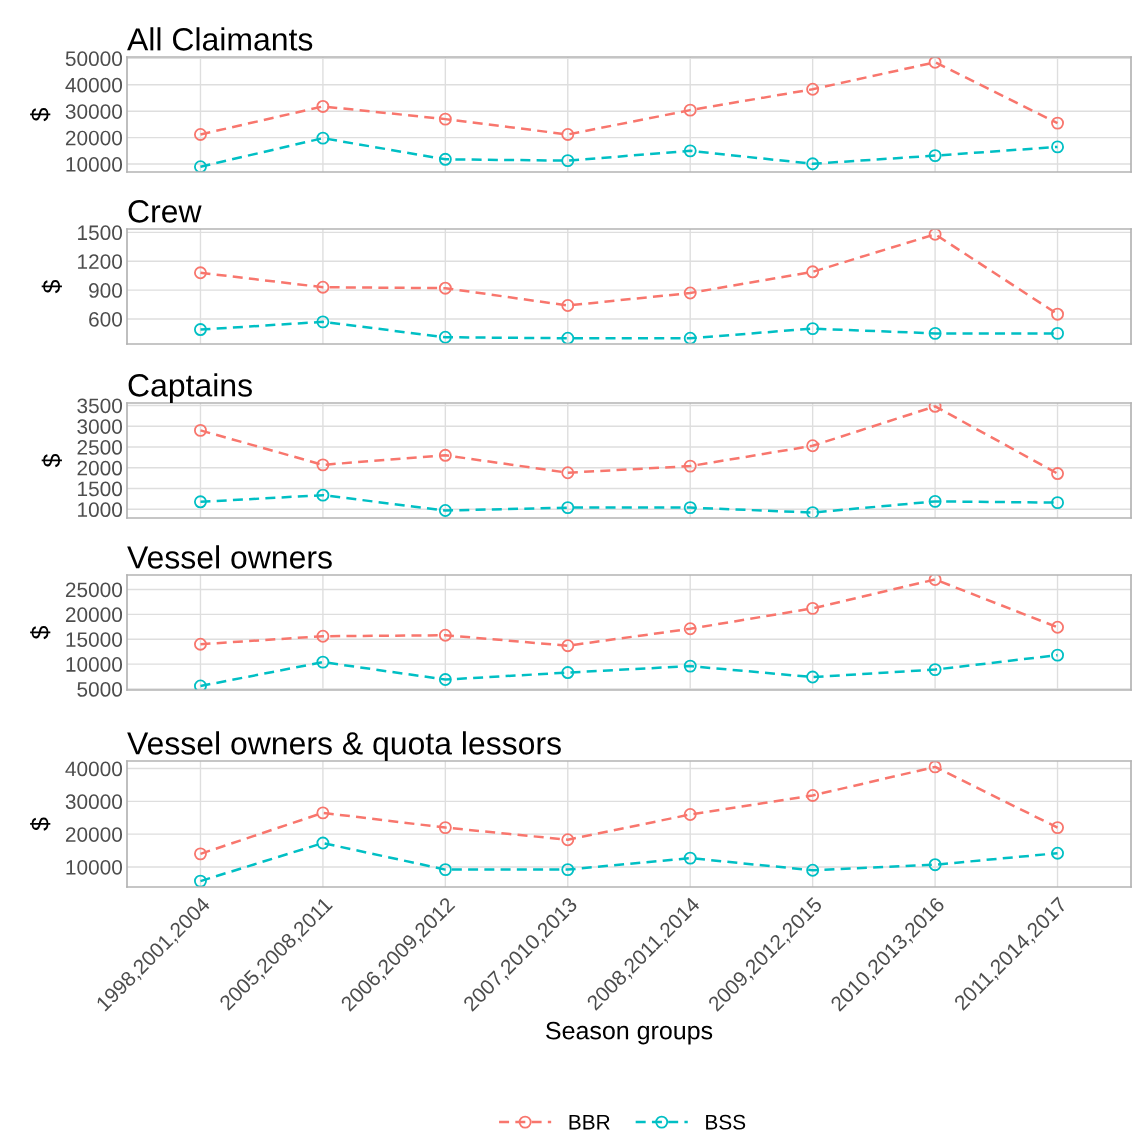 The width and height of the screenshot is (1132, 1139). What do you see at coordinates (100, 406) in the screenshot?
I see `y-tick-label: 3500` at bounding box center [100, 406].